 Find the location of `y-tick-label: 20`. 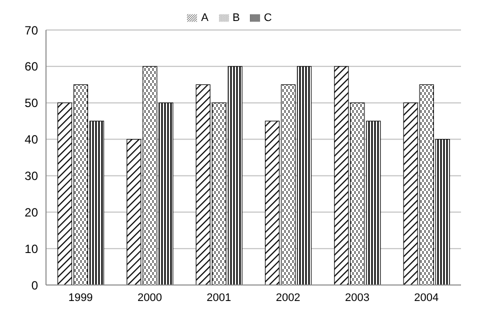

y-tick-label: 20 is located at coordinates (31, 212).